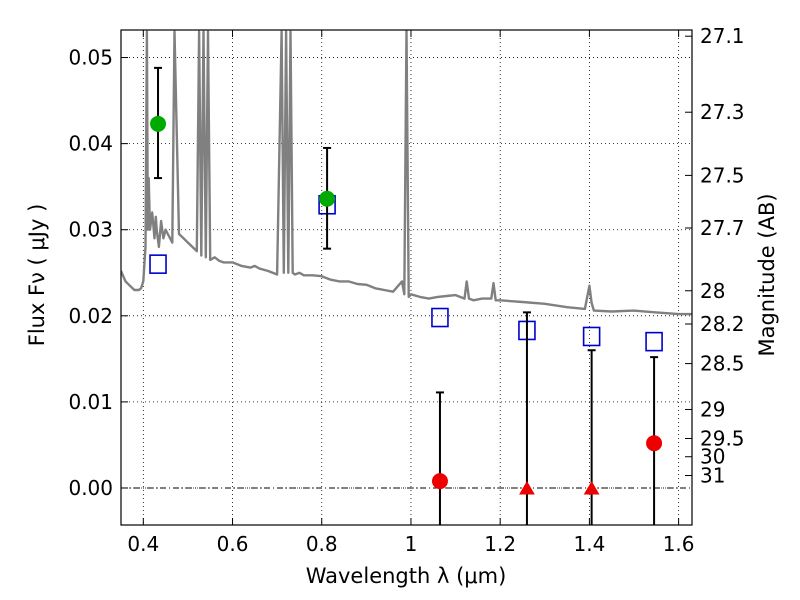 Image resolution: width=800 pixels, height=600 pixels. I want to click on y-tick-label: 0.03, so click(90, 230).